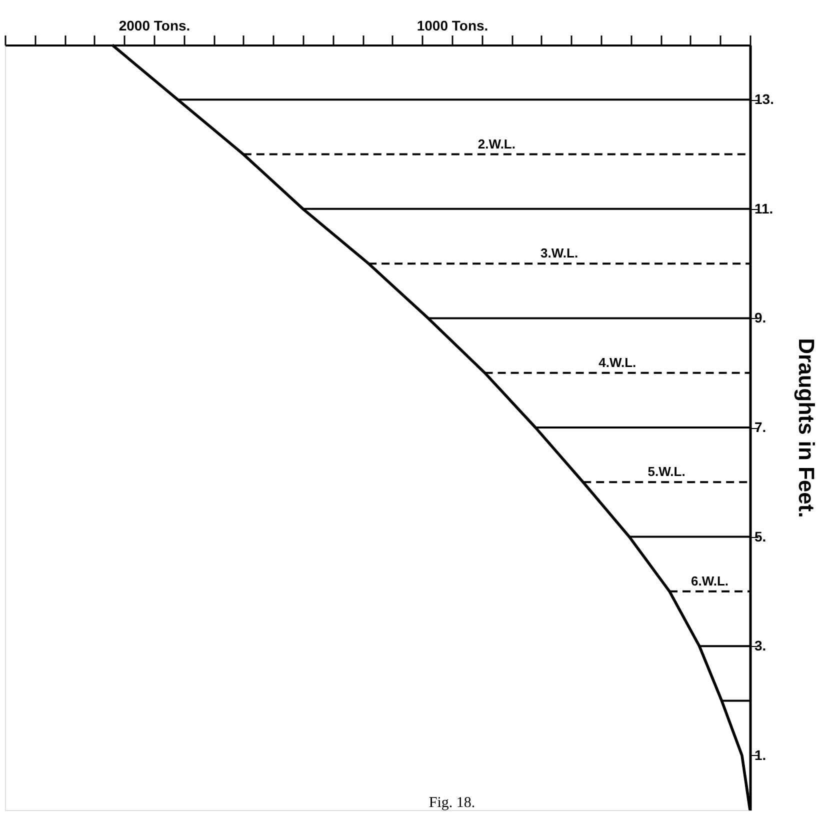  Describe the element at coordinates (764, 208) in the screenshot. I see `y-tick-label: 11.` at that location.